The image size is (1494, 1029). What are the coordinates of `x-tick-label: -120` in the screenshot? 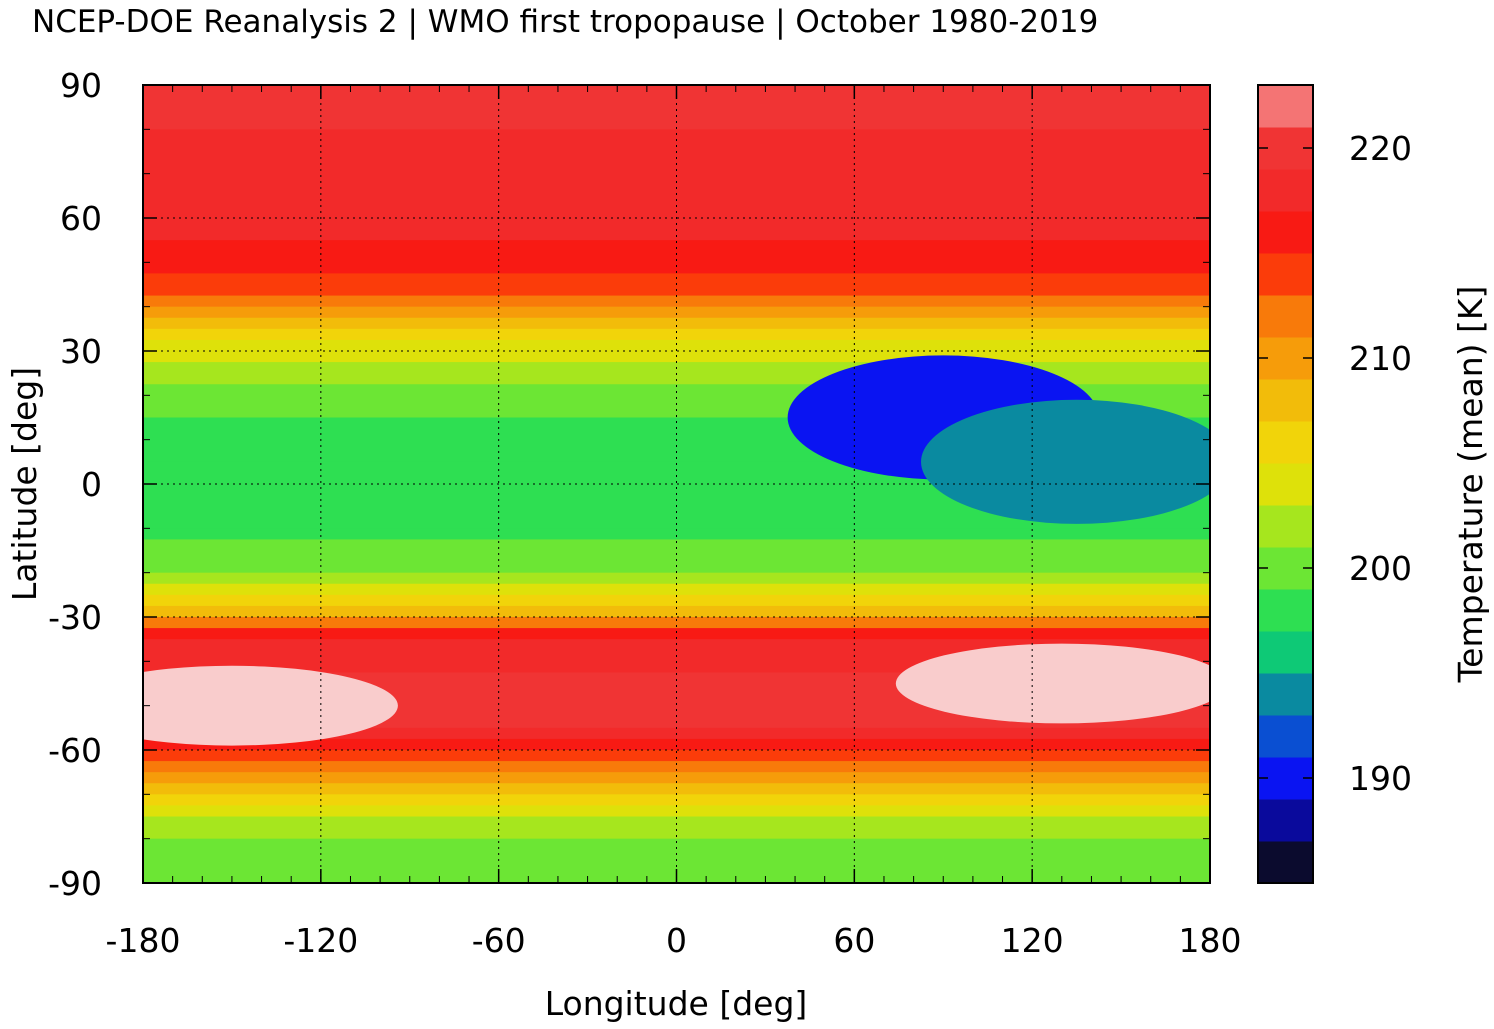 It's located at (320, 940).